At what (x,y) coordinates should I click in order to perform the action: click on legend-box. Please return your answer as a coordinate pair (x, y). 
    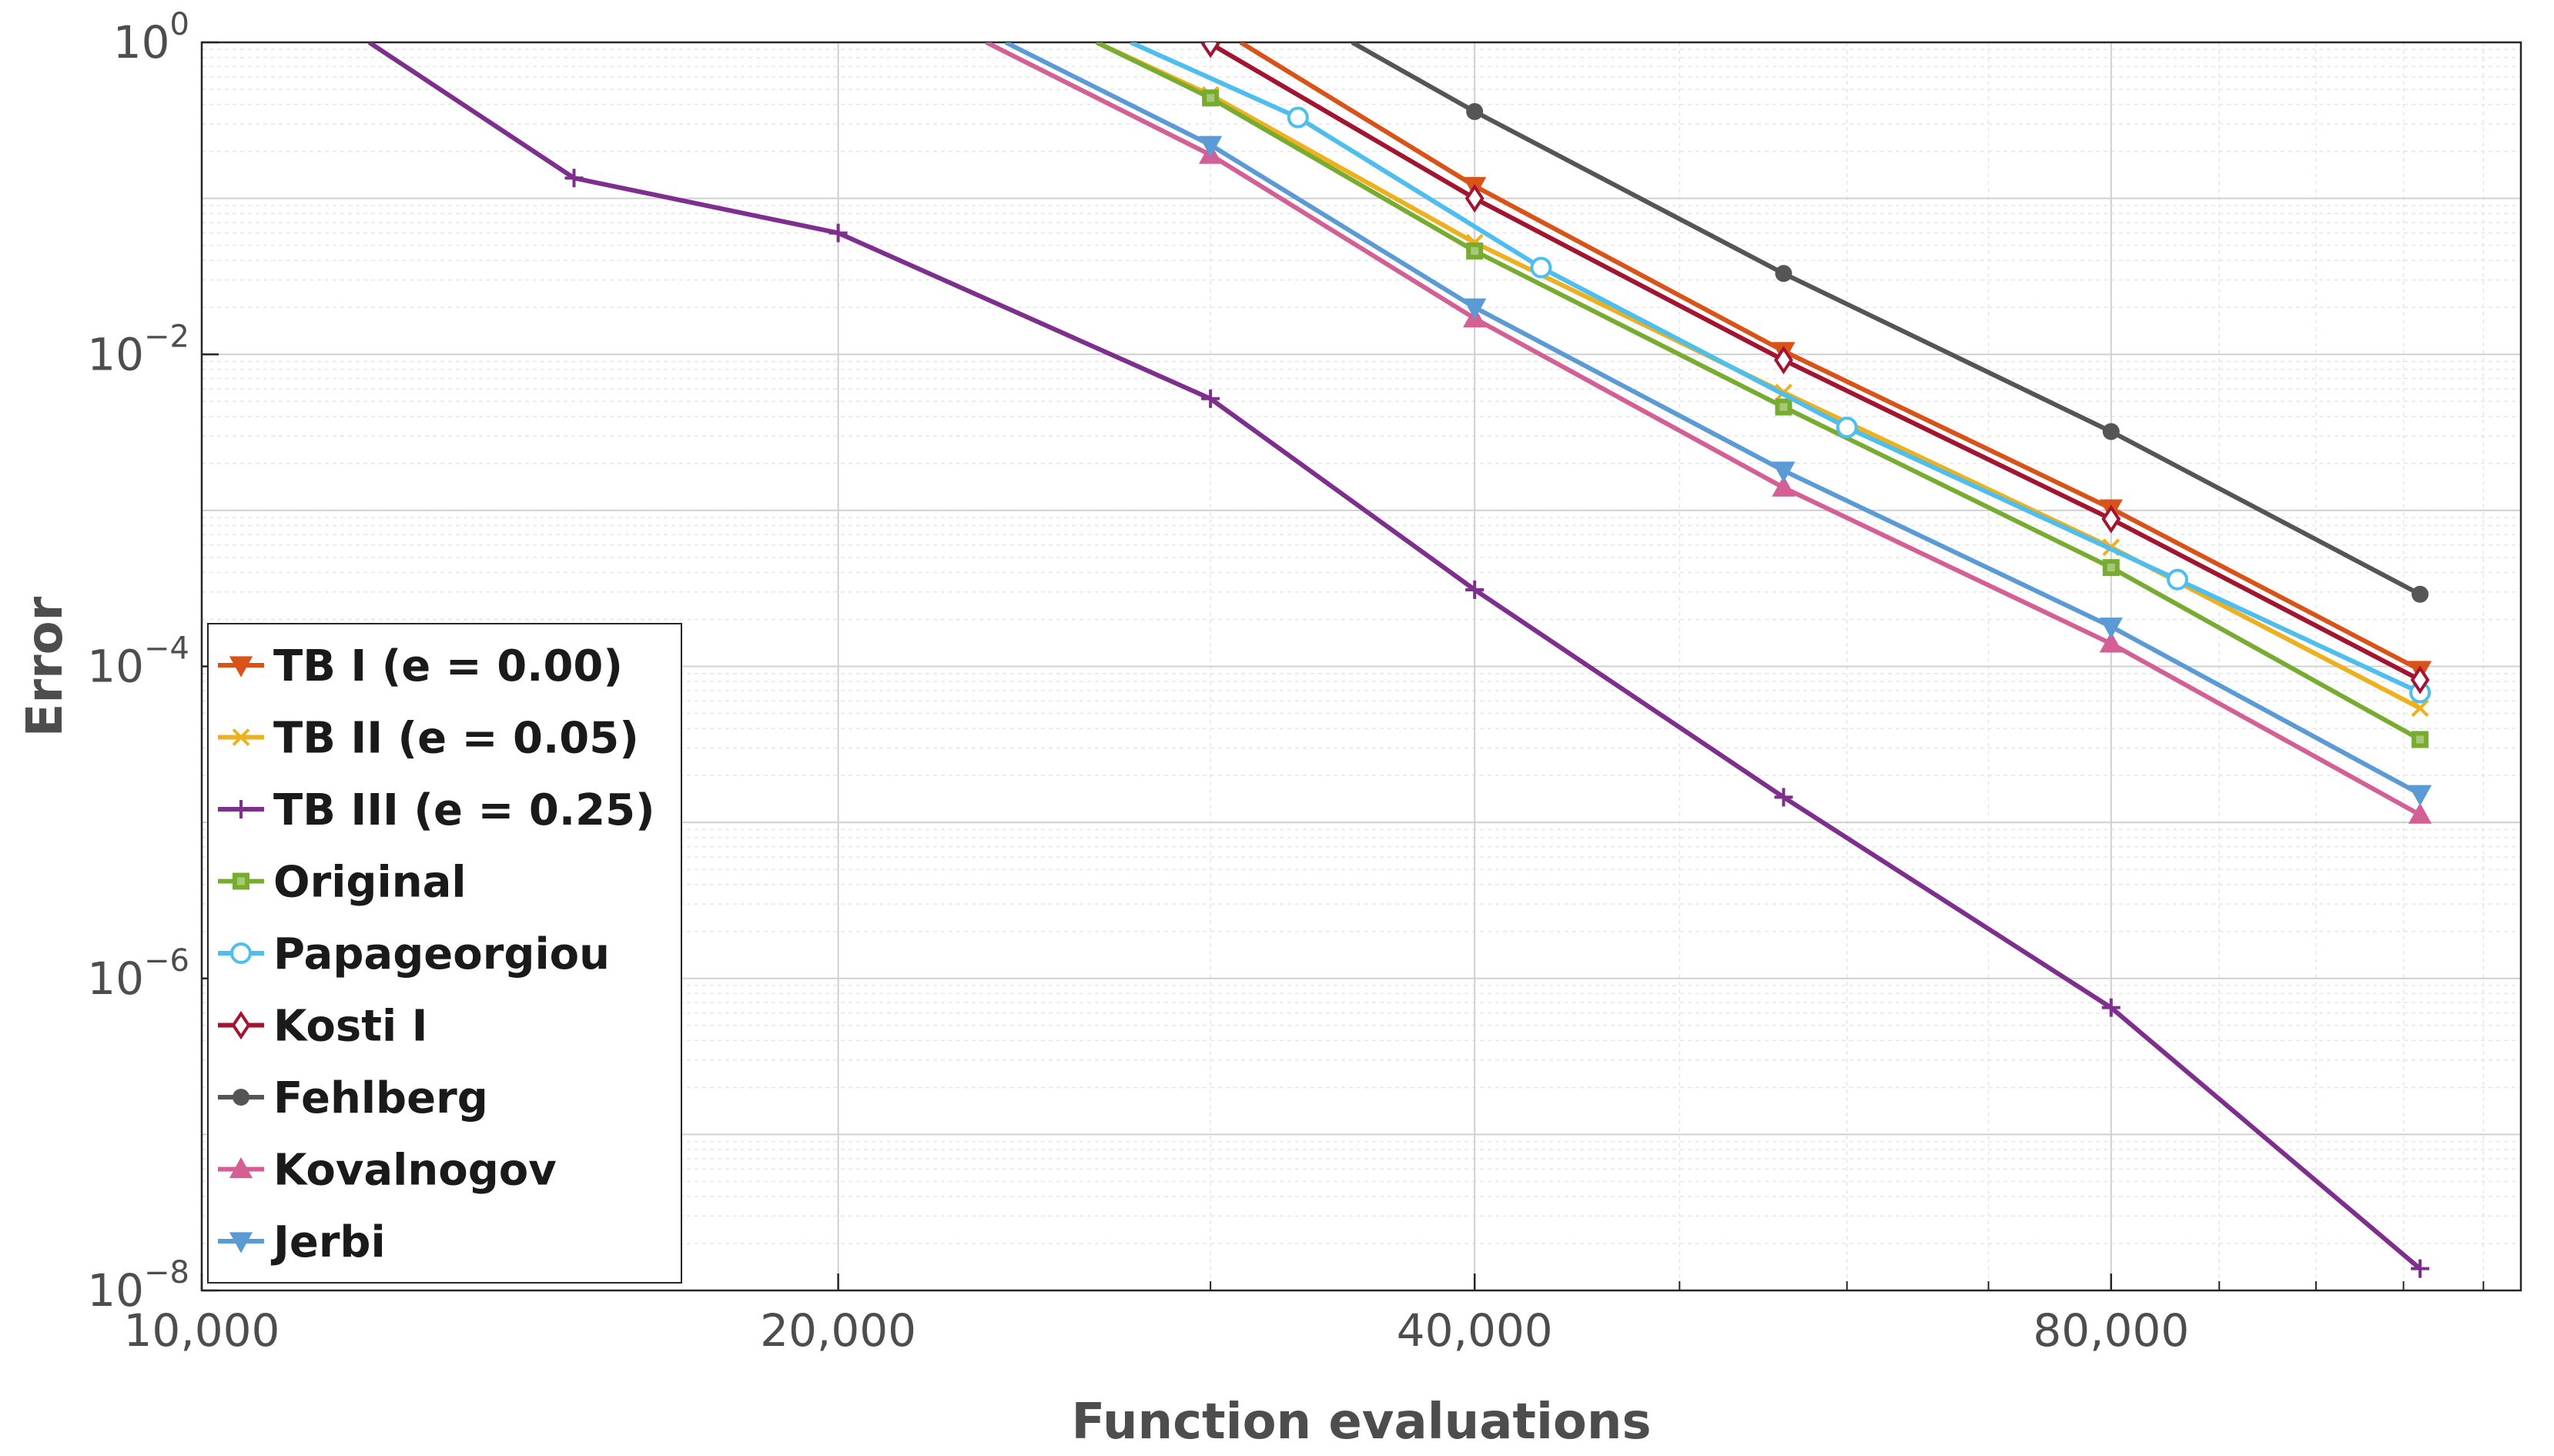
    Looking at the image, I should click on (444, 954).